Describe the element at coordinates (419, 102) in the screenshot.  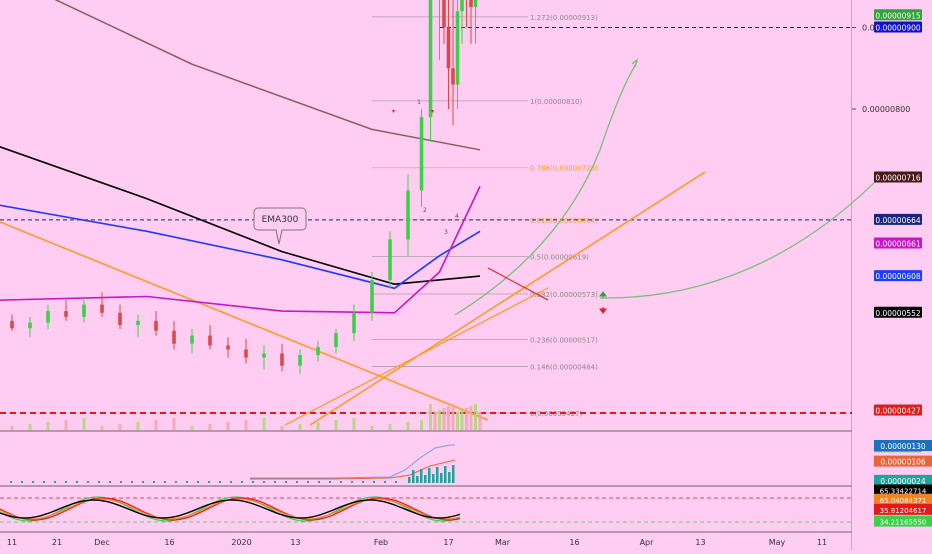
I see `peak-marker-label: 1` at that location.